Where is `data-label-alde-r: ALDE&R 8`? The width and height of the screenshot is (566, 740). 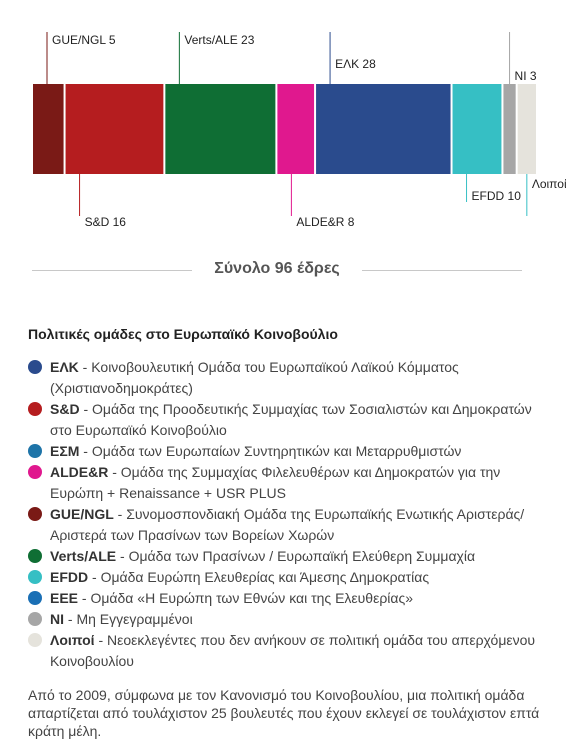
data-label-alde-r: ALDE&R 8 is located at coordinates (325, 222).